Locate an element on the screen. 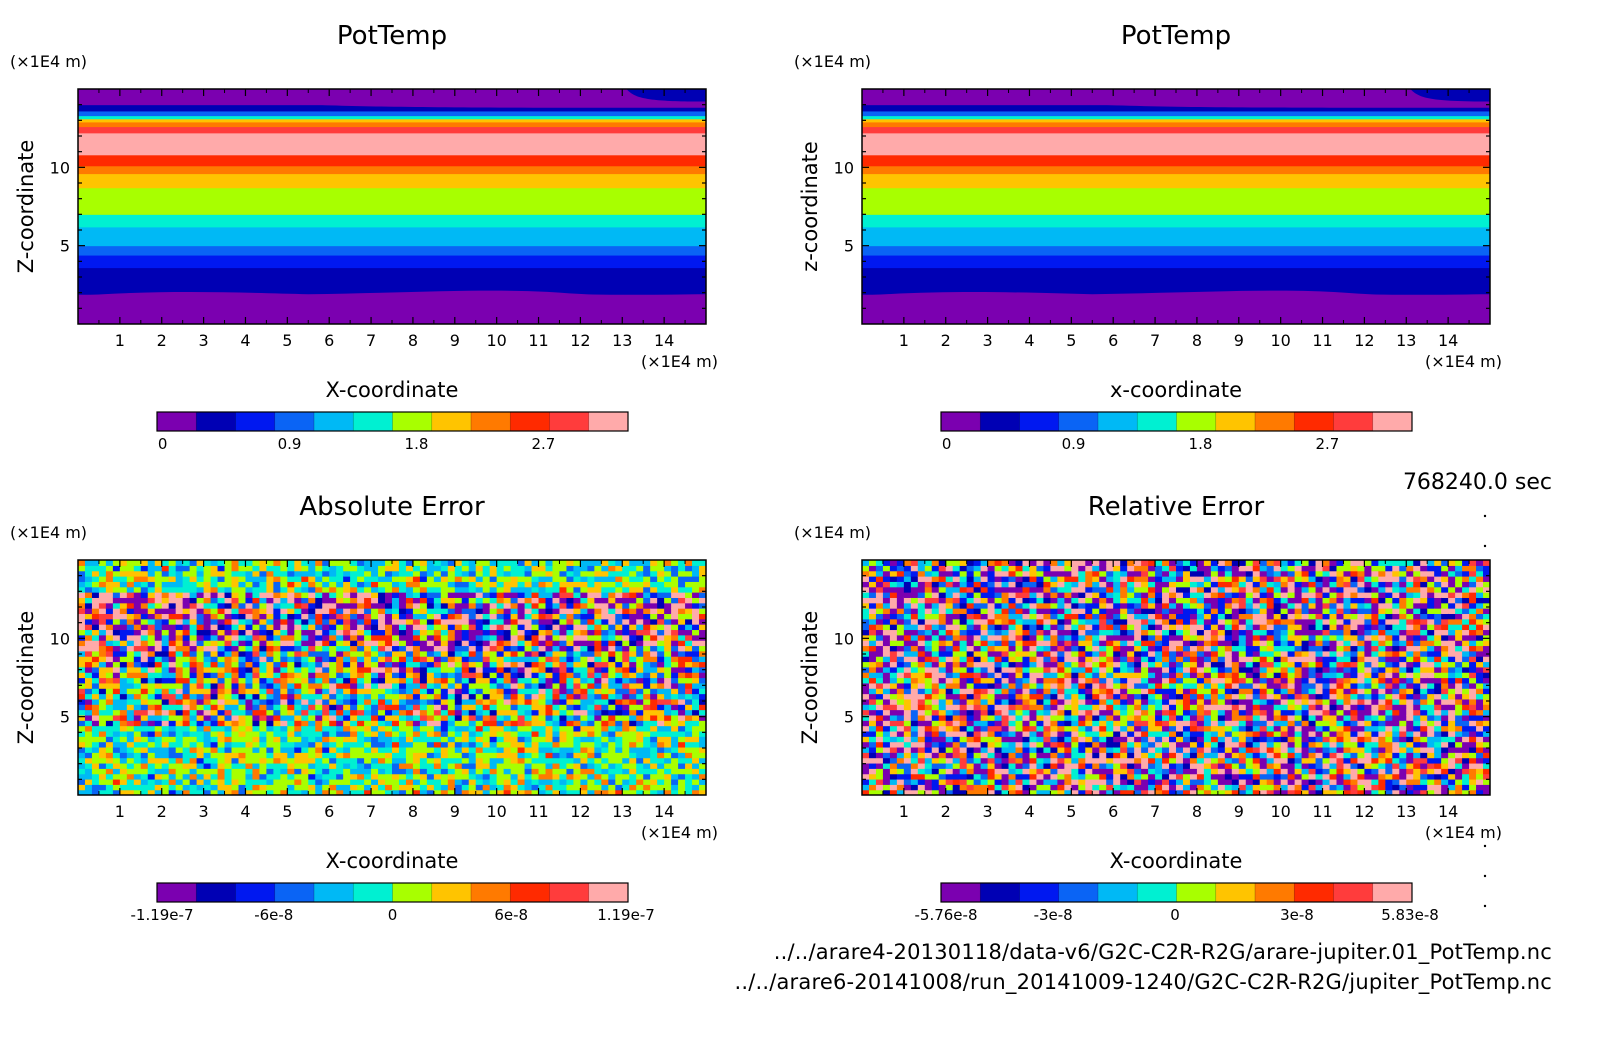  field-band is located at coordinates (1176, 120).